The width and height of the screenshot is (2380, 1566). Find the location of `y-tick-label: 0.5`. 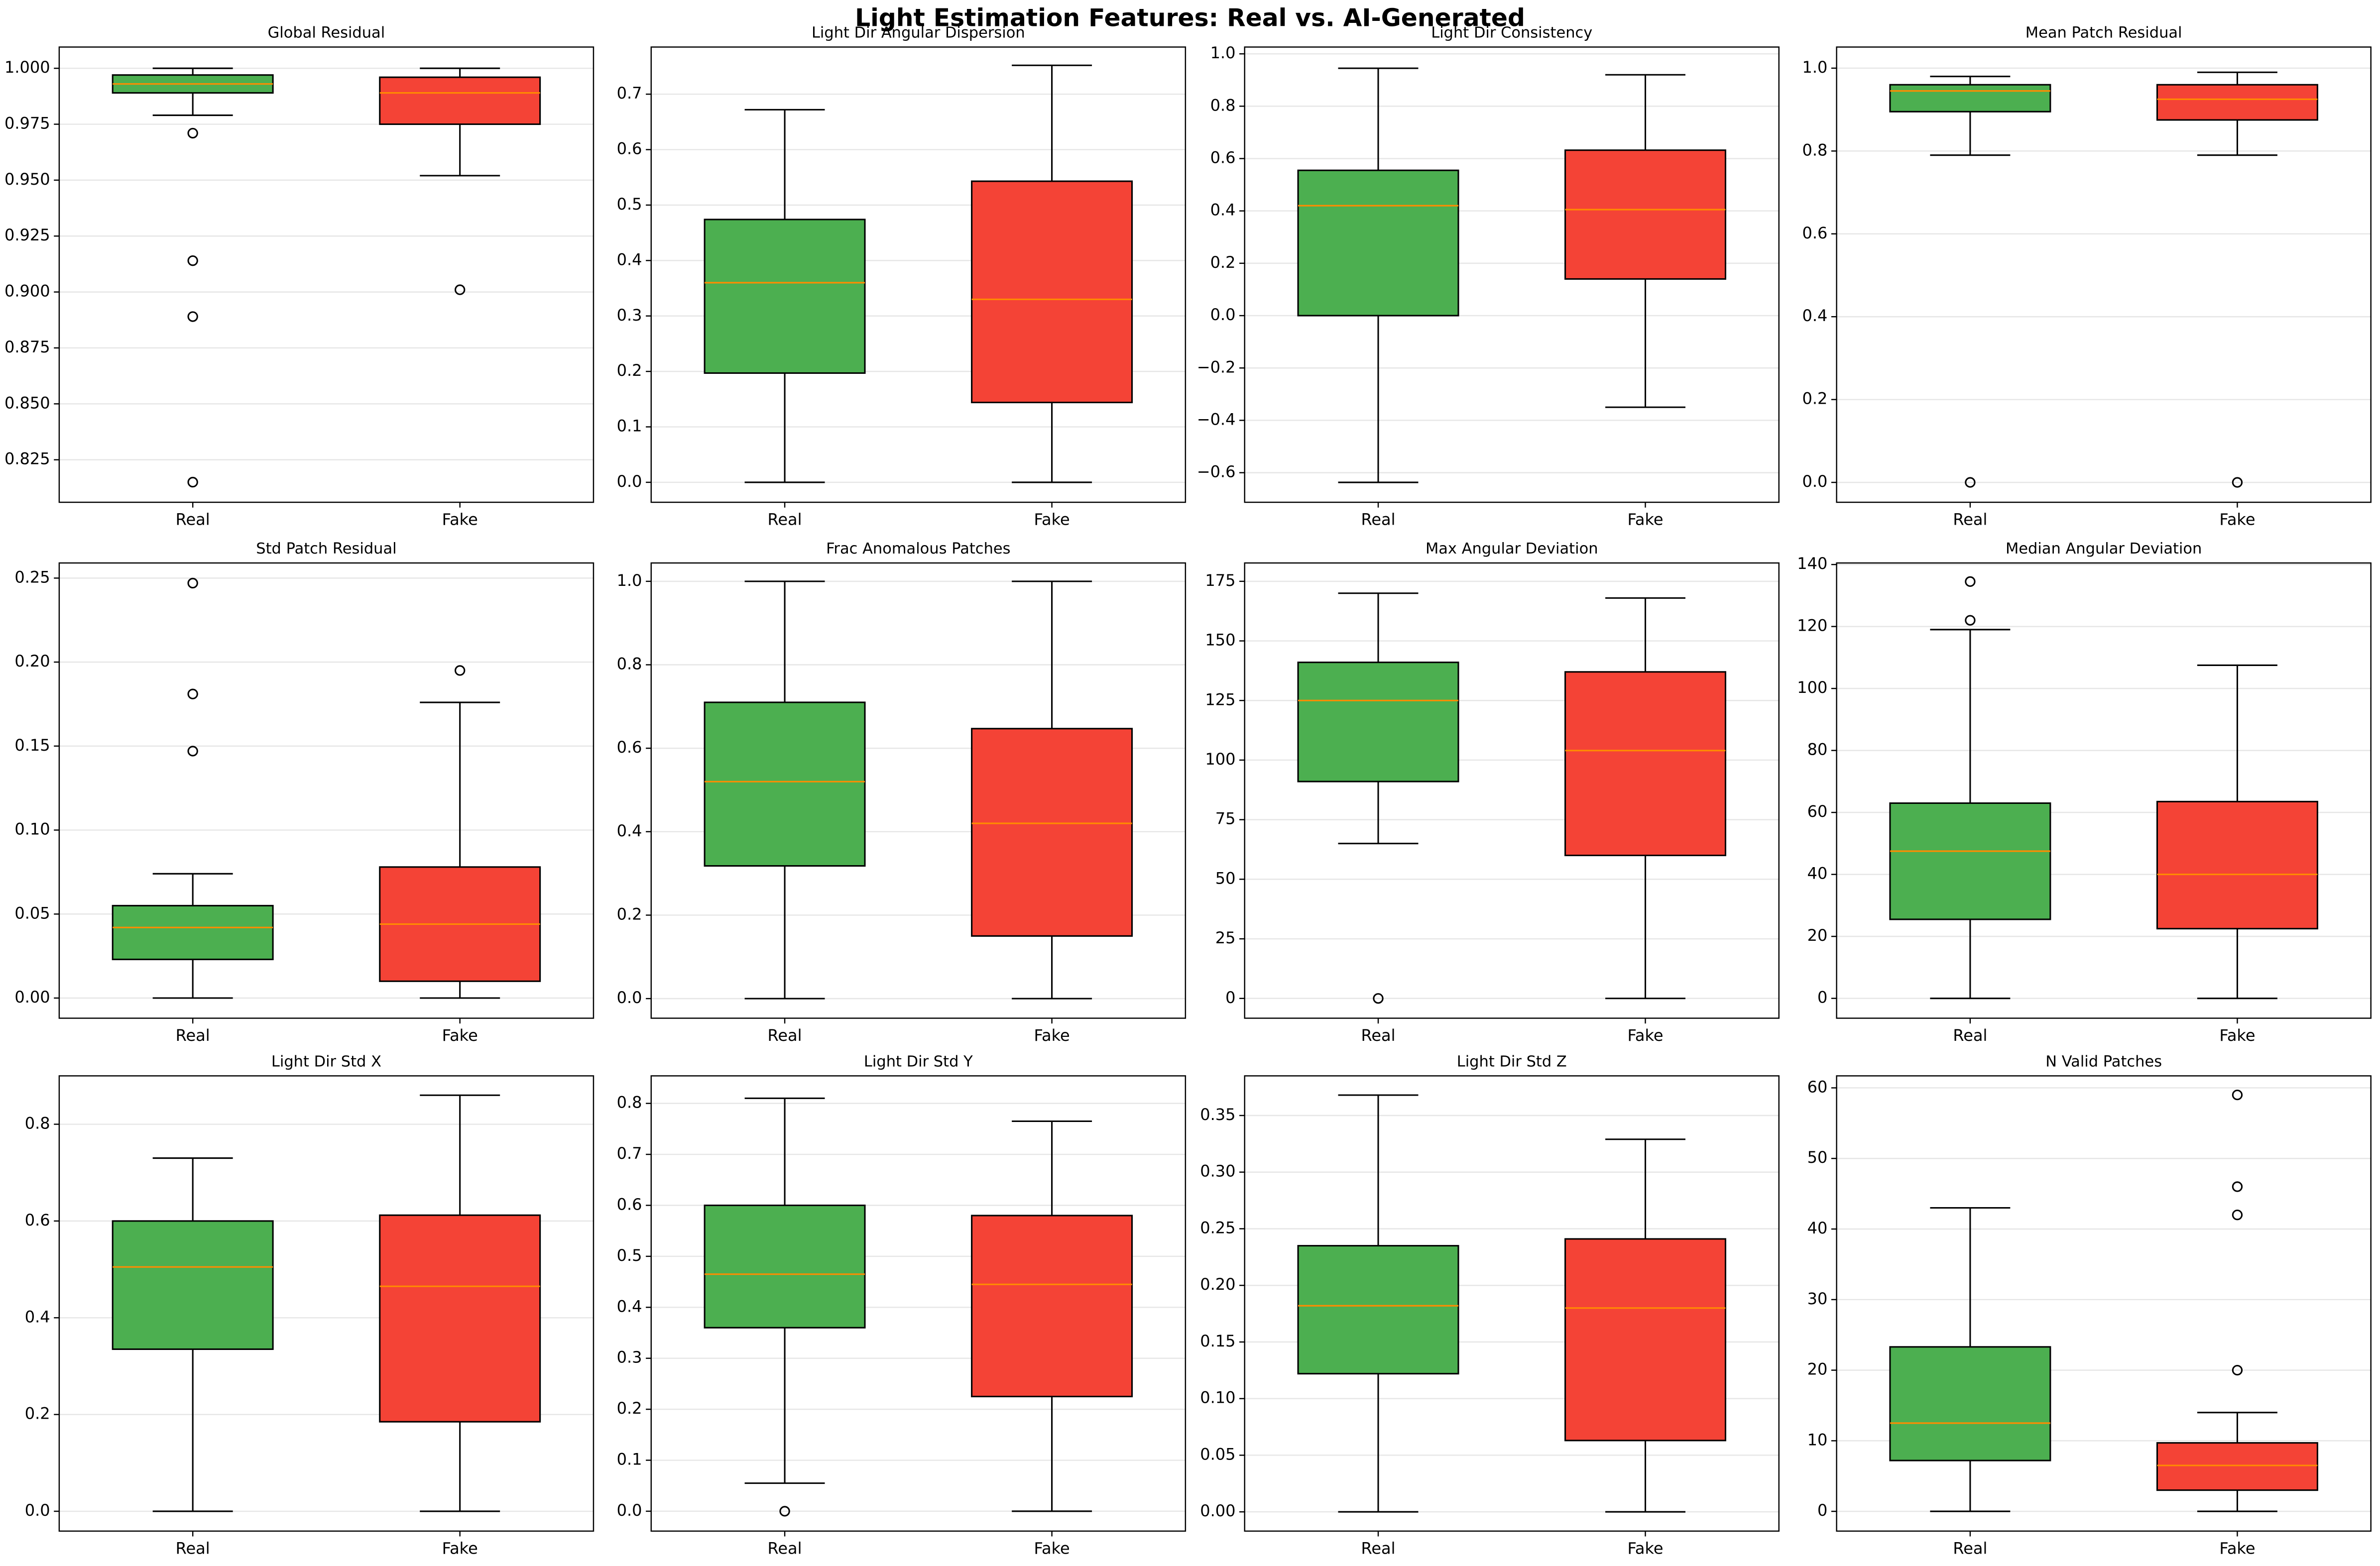

y-tick-label: 0.5 is located at coordinates (630, 1255).